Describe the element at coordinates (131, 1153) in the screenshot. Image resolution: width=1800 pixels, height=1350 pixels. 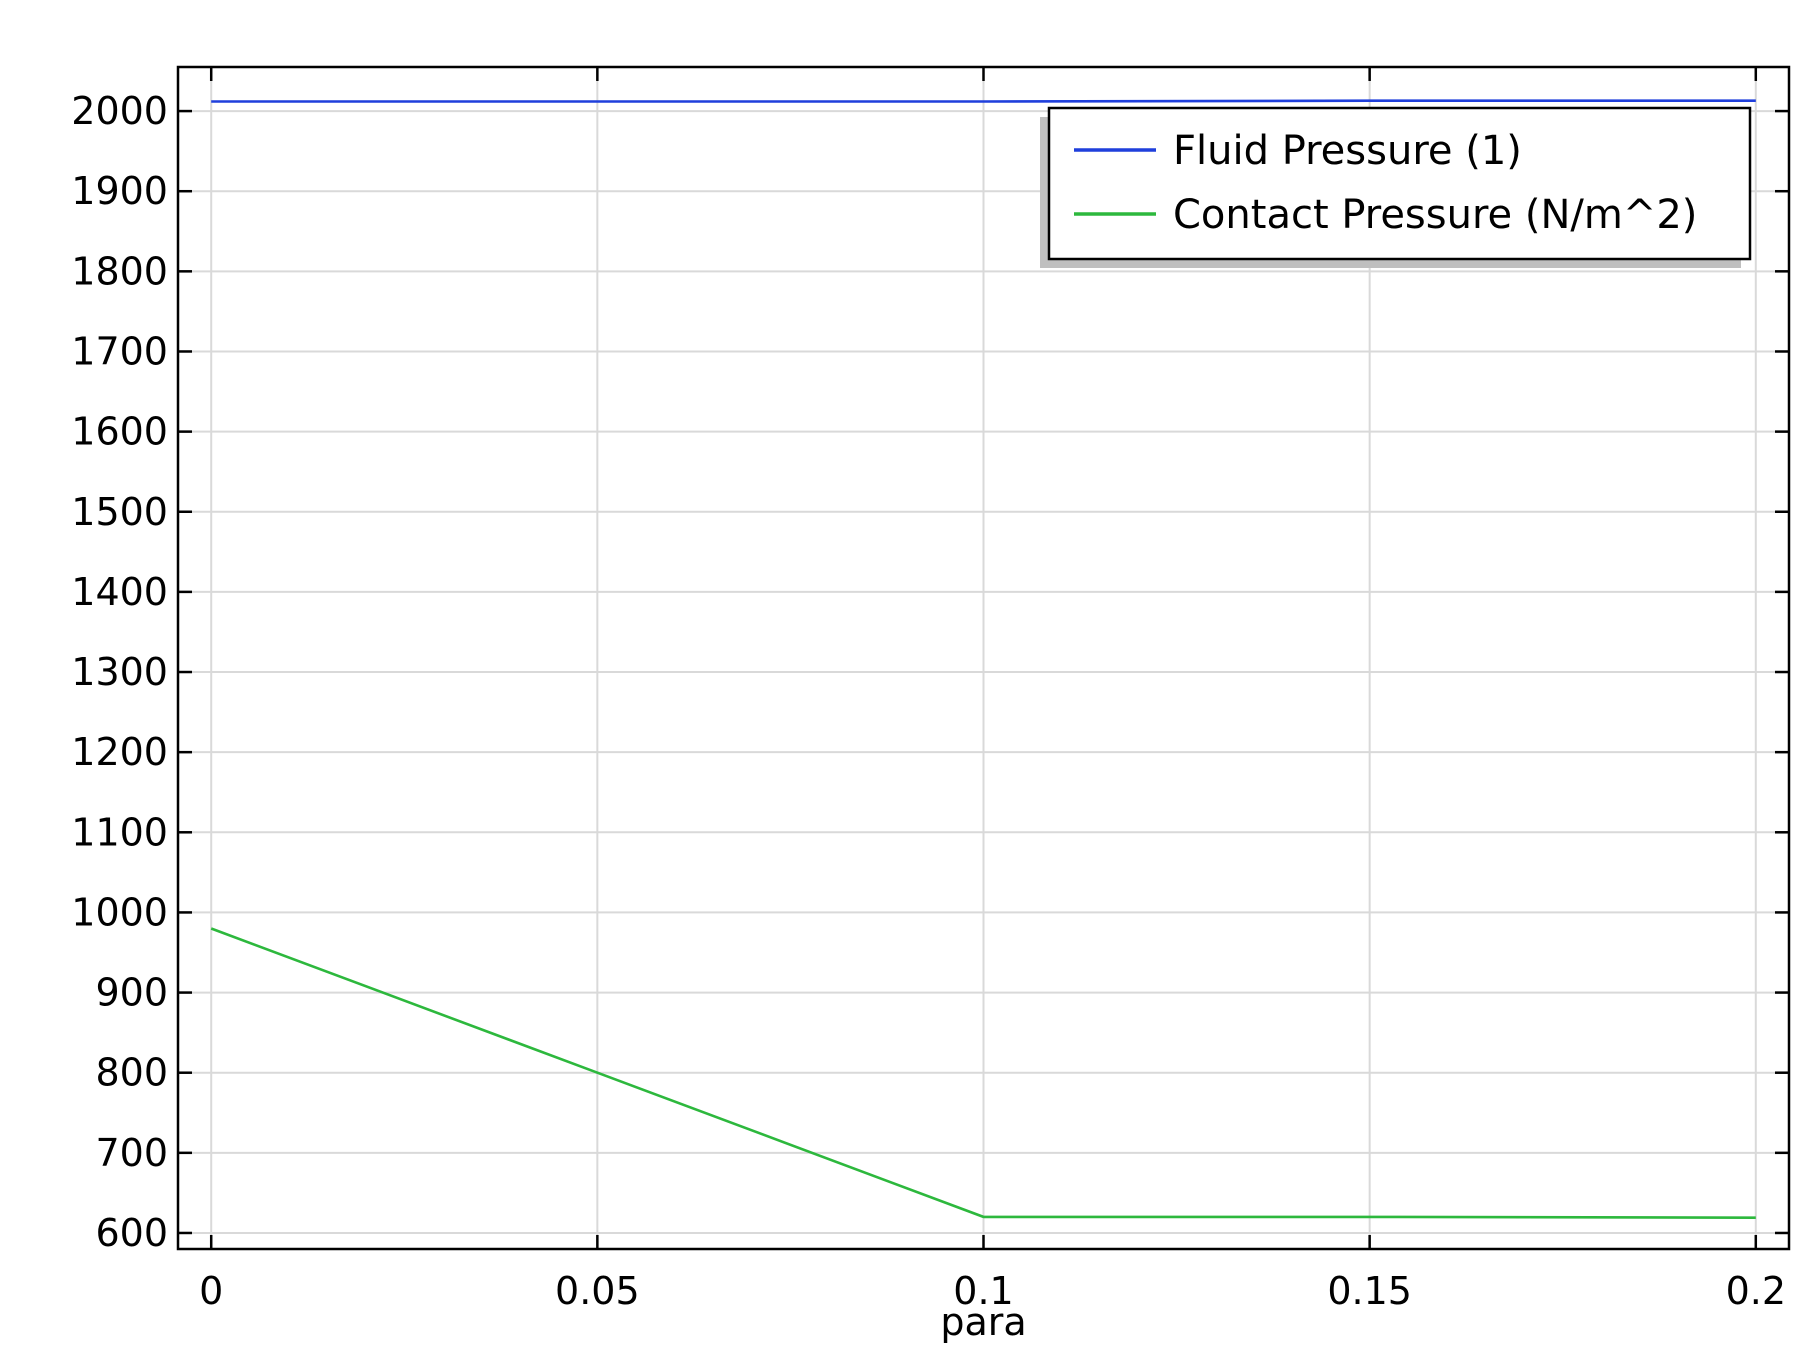
I see `y-tick-label: 700` at that location.